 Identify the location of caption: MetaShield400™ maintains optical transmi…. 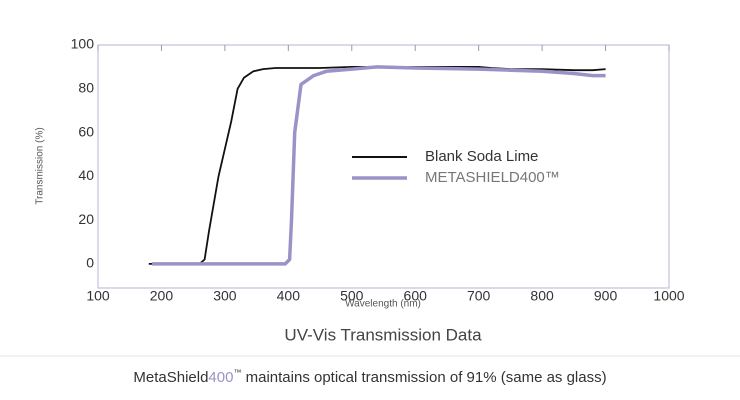
(369, 377).